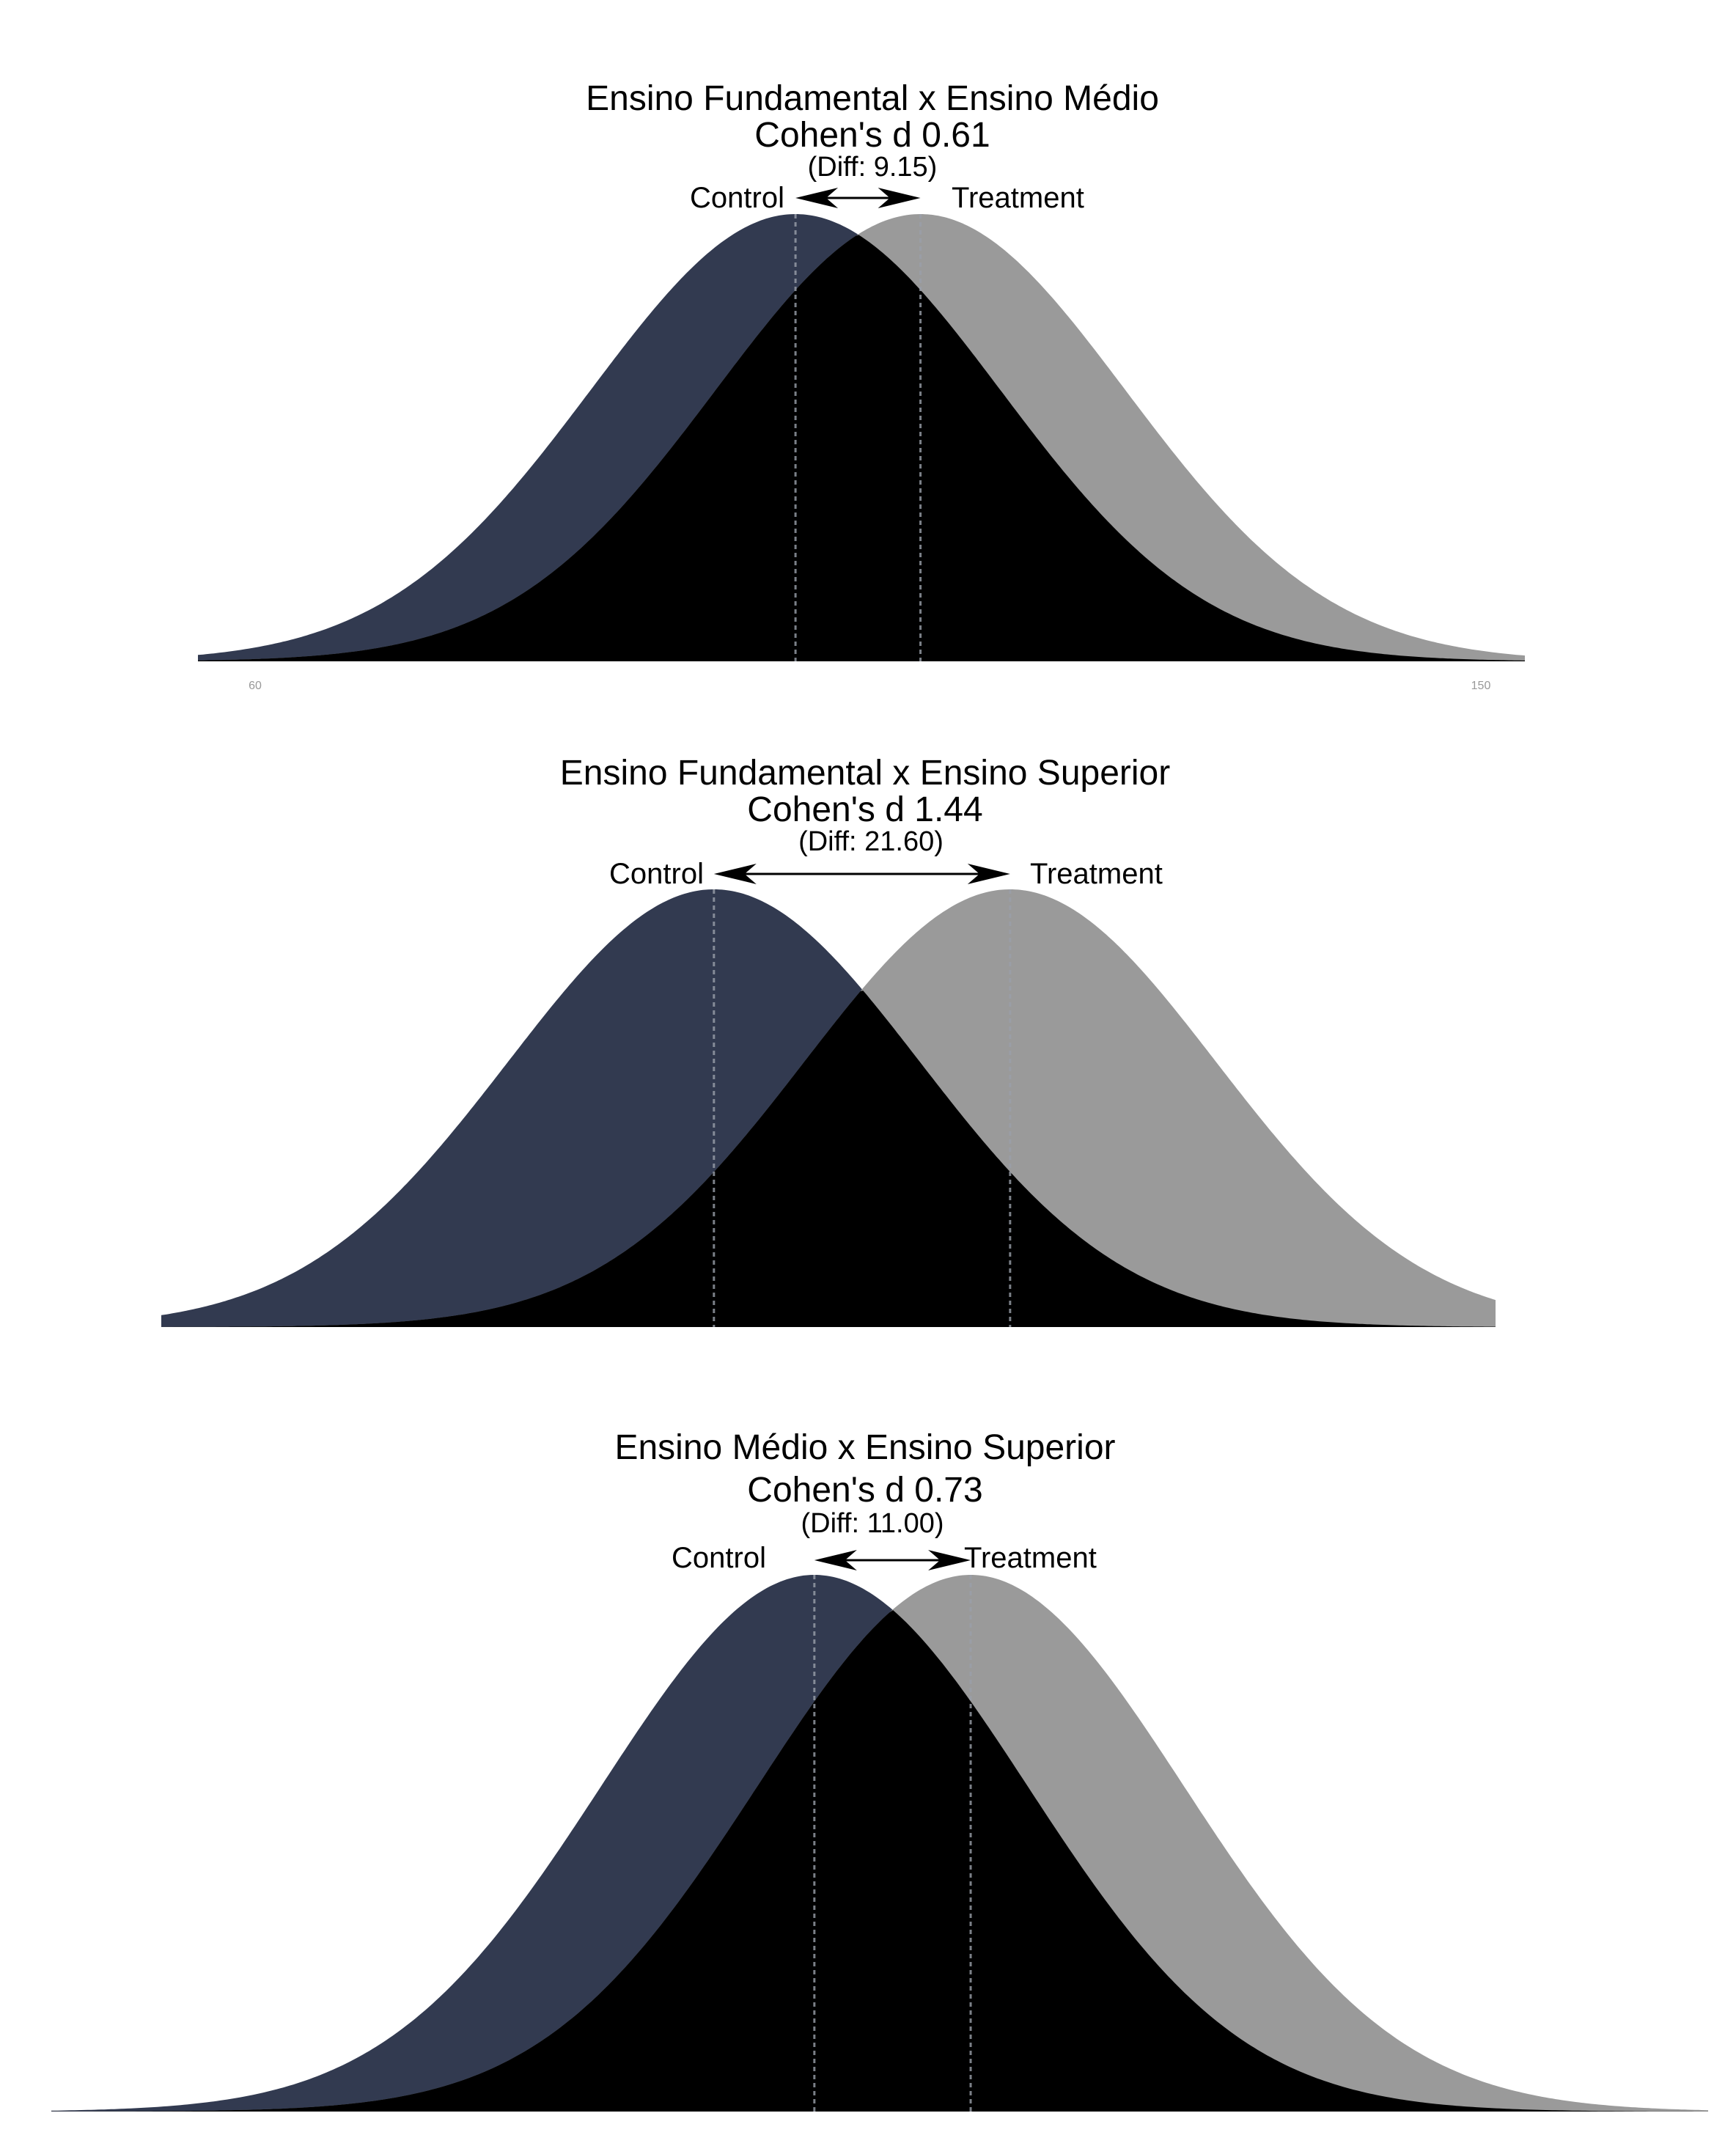 The width and height of the screenshot is (1736, 2135). Describe the element at coordinates (864, 1447) in the screenshot. I see `chart-title: Ensino Médio x Ensino Superior` at that location.